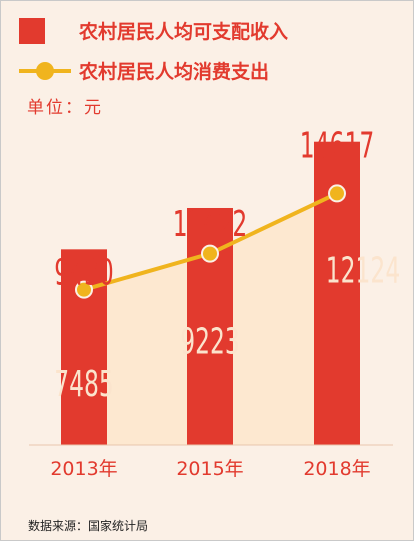 Image resolution: width=414 pixels, height=541 pixels. Describe the element at coordinates (337, 146) in the screenshot. I see `income-value-label-2: 14617` at that location.